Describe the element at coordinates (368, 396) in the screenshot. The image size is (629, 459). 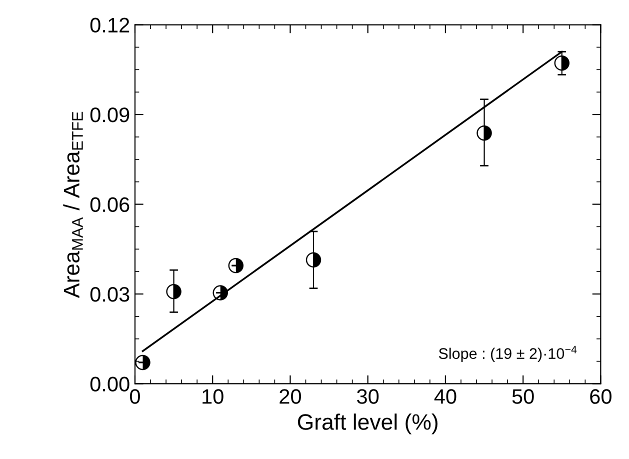
I see `x-tick-label: 30` at that location.